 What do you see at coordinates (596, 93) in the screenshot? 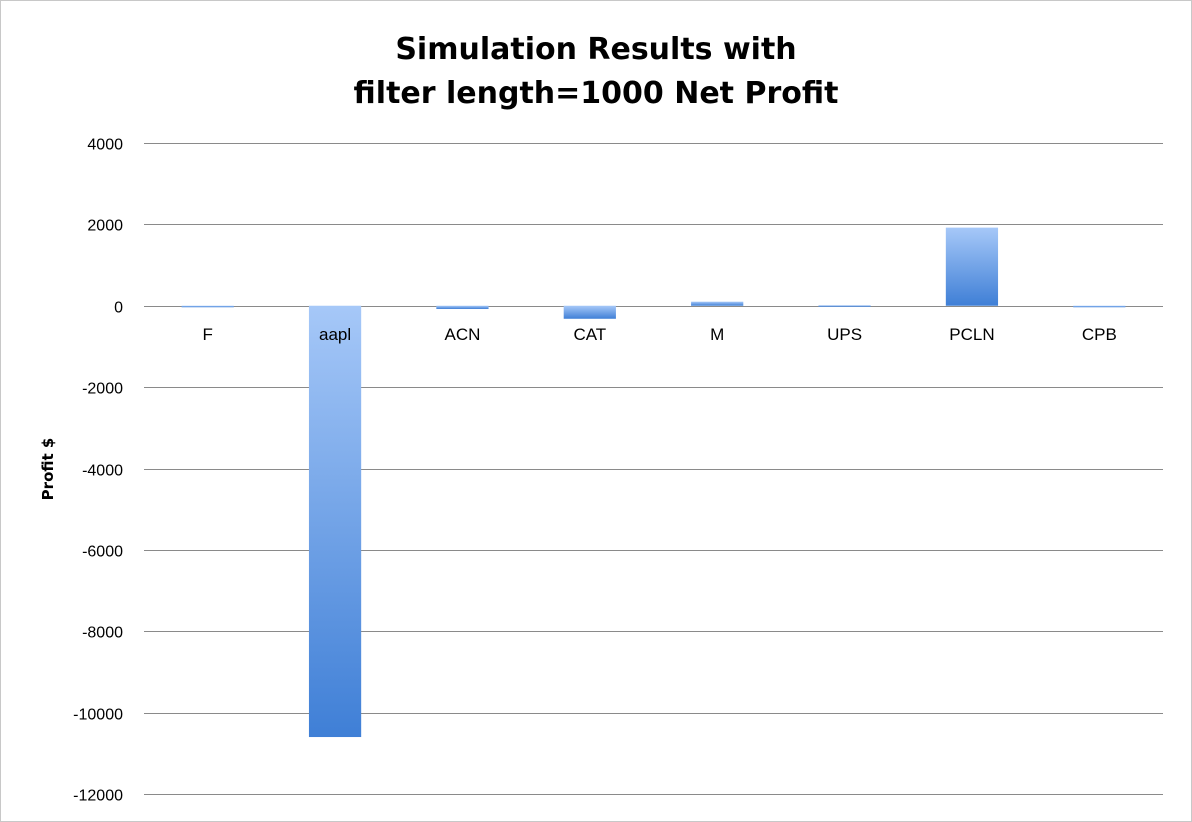
I see `chart-title-line-2: filter length=1000 Net Profit` at bounding box center [596, 93].